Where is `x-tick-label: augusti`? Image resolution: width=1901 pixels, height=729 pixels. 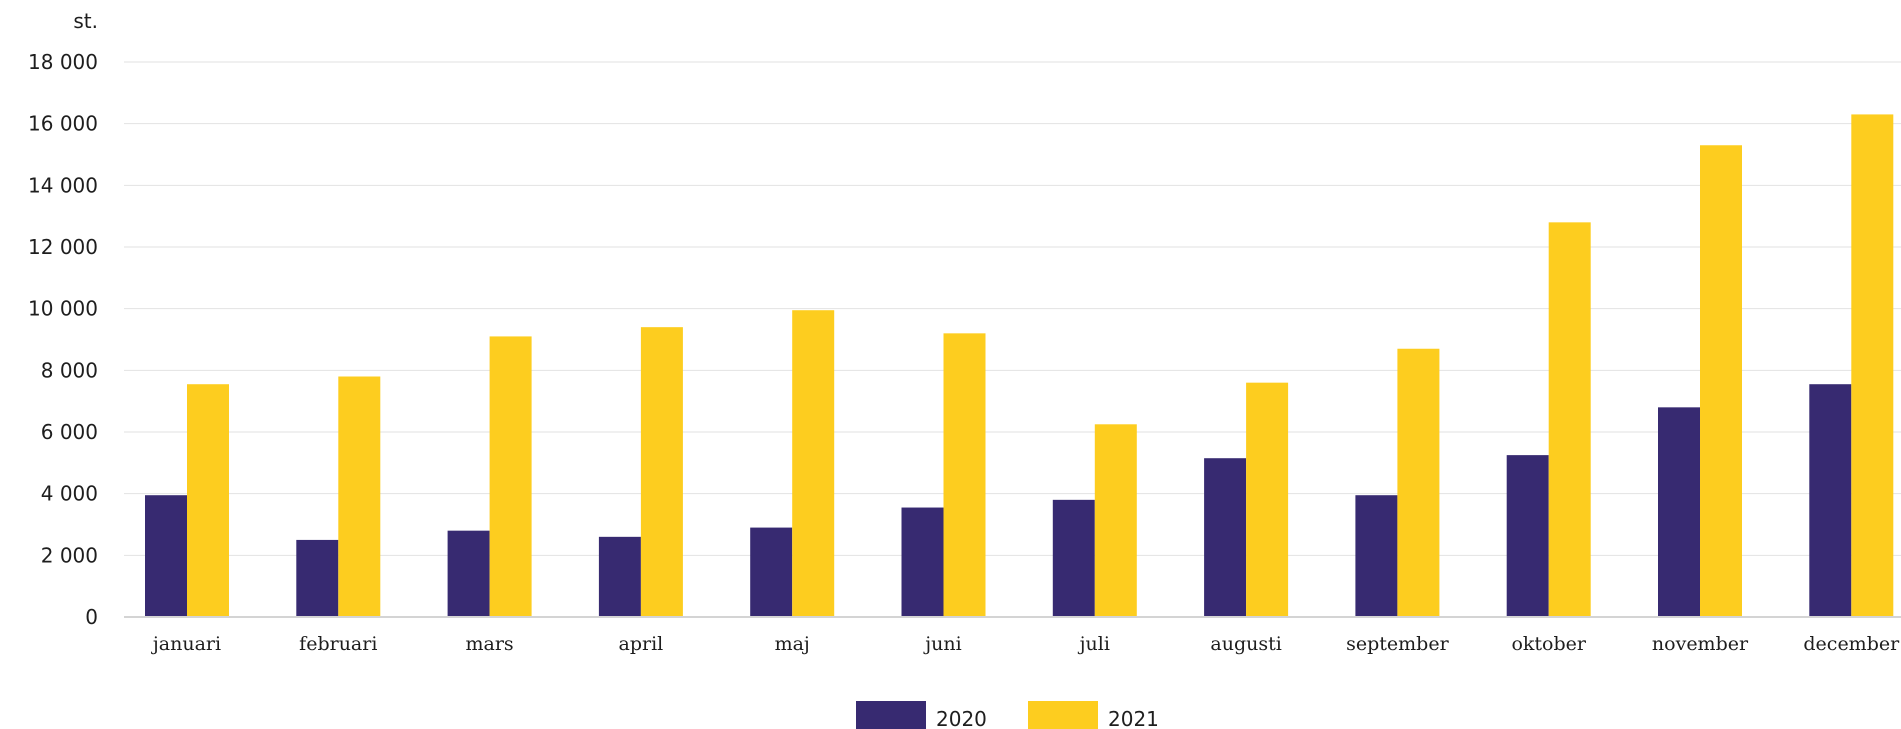
x-tick-label: augusti is located at coordinates (1245, 644).